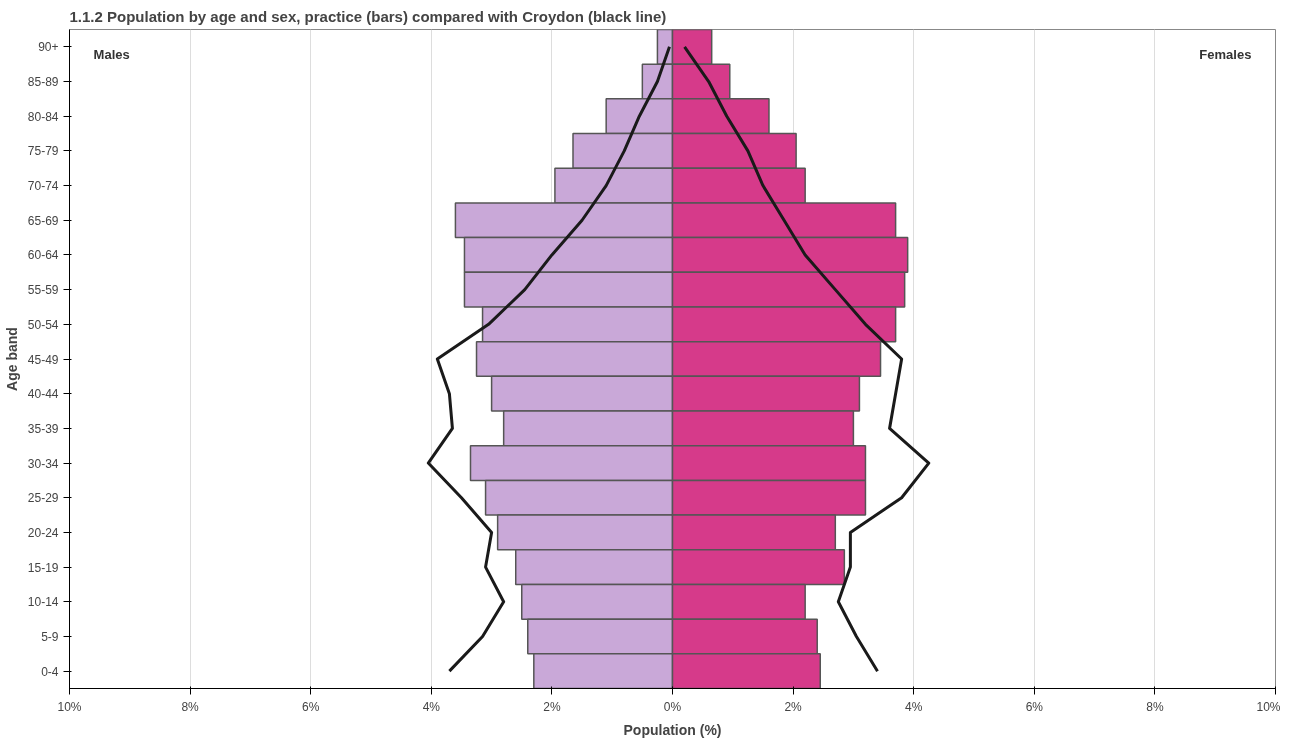  I want to click on y-tick-label: 5-9, so click(50, 636).